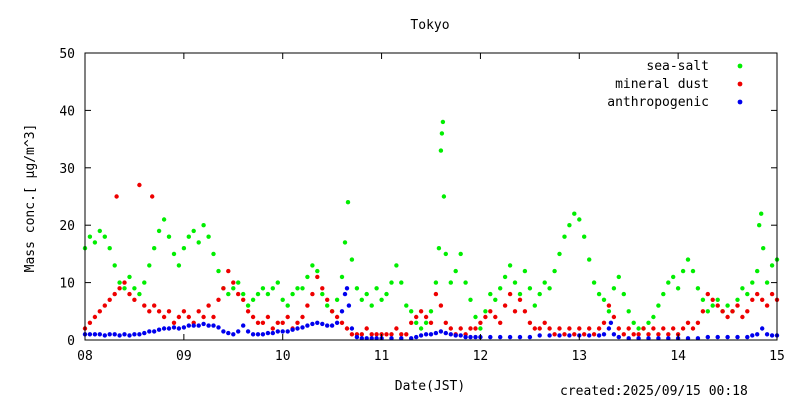  What do you see at coordinates (658, 102) in the screenshot?
I see `legend-label: anthropogenic` at bounding box center [658, 102].